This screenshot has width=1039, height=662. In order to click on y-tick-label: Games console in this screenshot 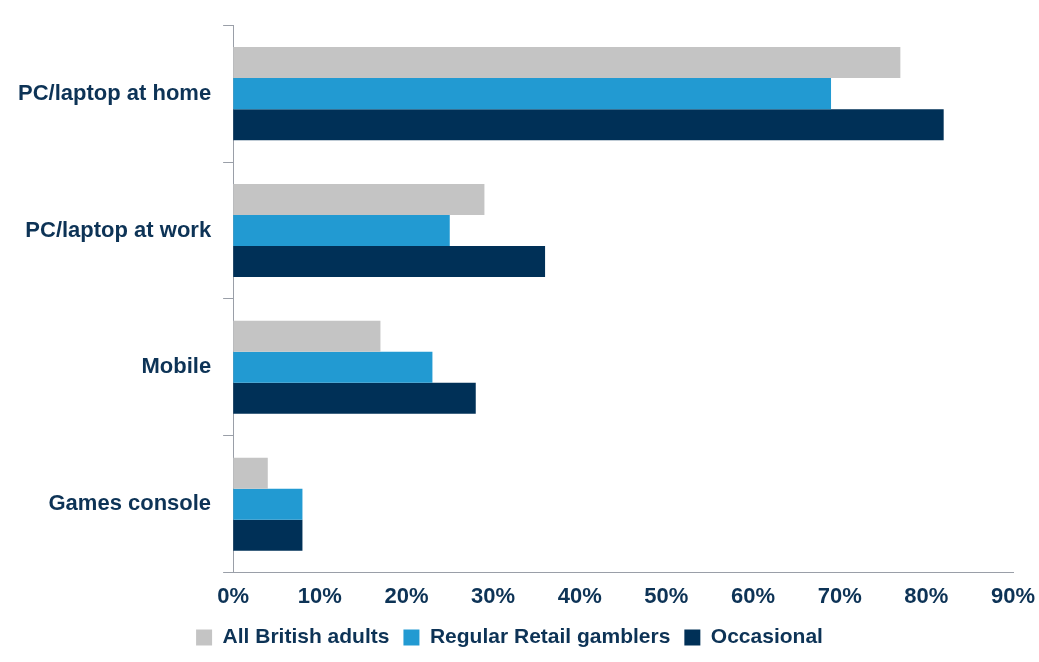, I will do `click(130, 503)`.